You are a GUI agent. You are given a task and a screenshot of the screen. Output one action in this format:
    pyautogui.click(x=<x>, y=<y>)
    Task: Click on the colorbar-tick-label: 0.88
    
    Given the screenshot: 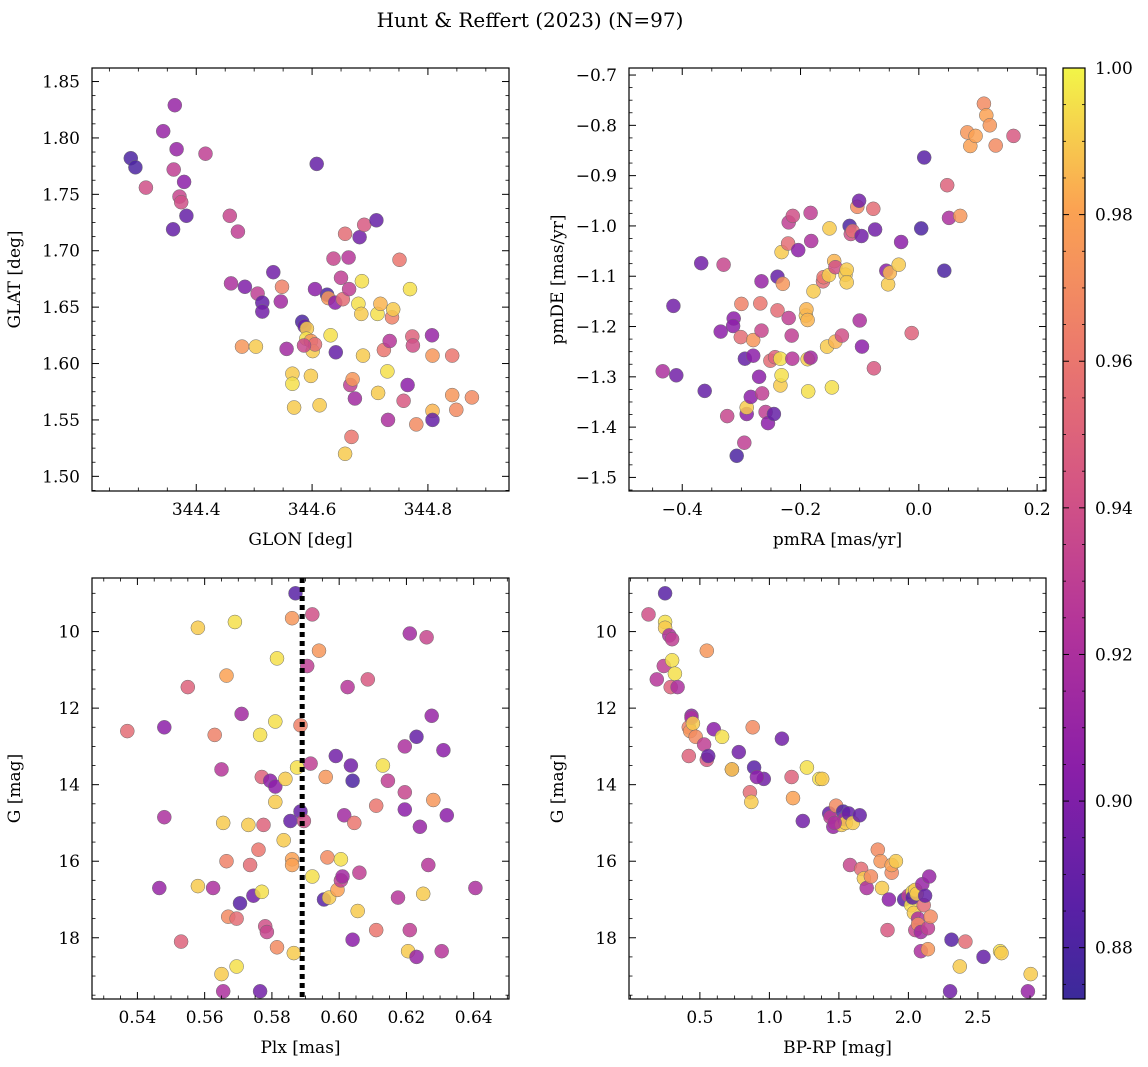 What is the action you would take?
    pyautogui.click(x=1114, y=949)
    